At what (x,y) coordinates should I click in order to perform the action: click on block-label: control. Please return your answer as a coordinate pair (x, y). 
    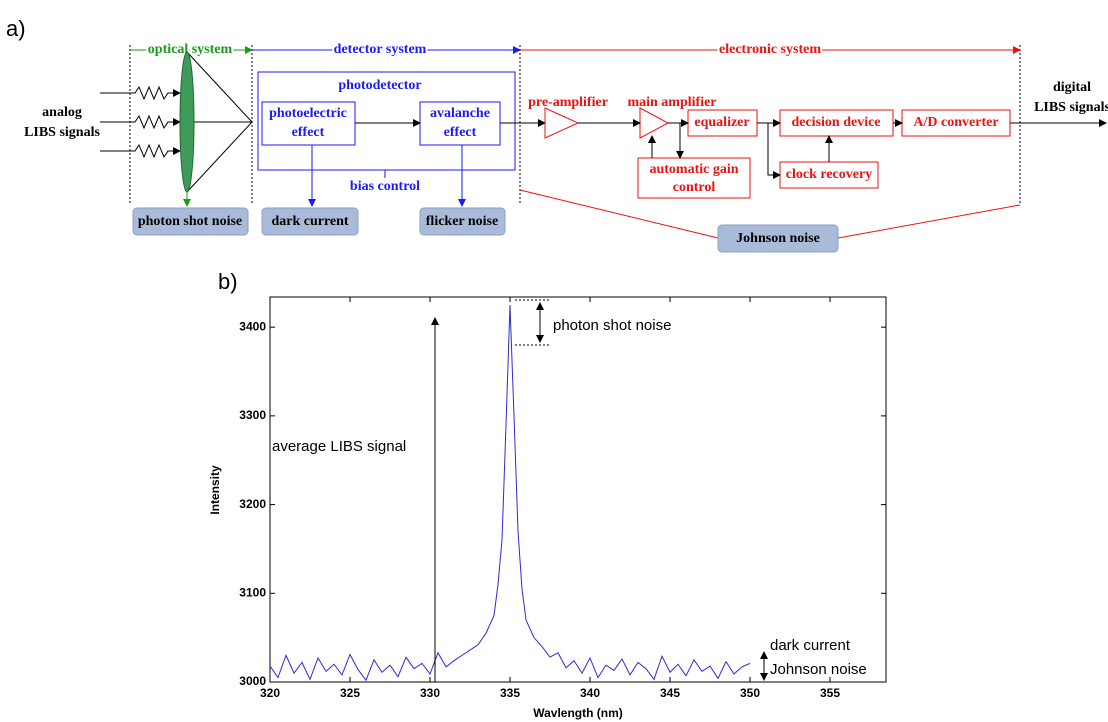
    Looking at the image, I should click on (694, 187).